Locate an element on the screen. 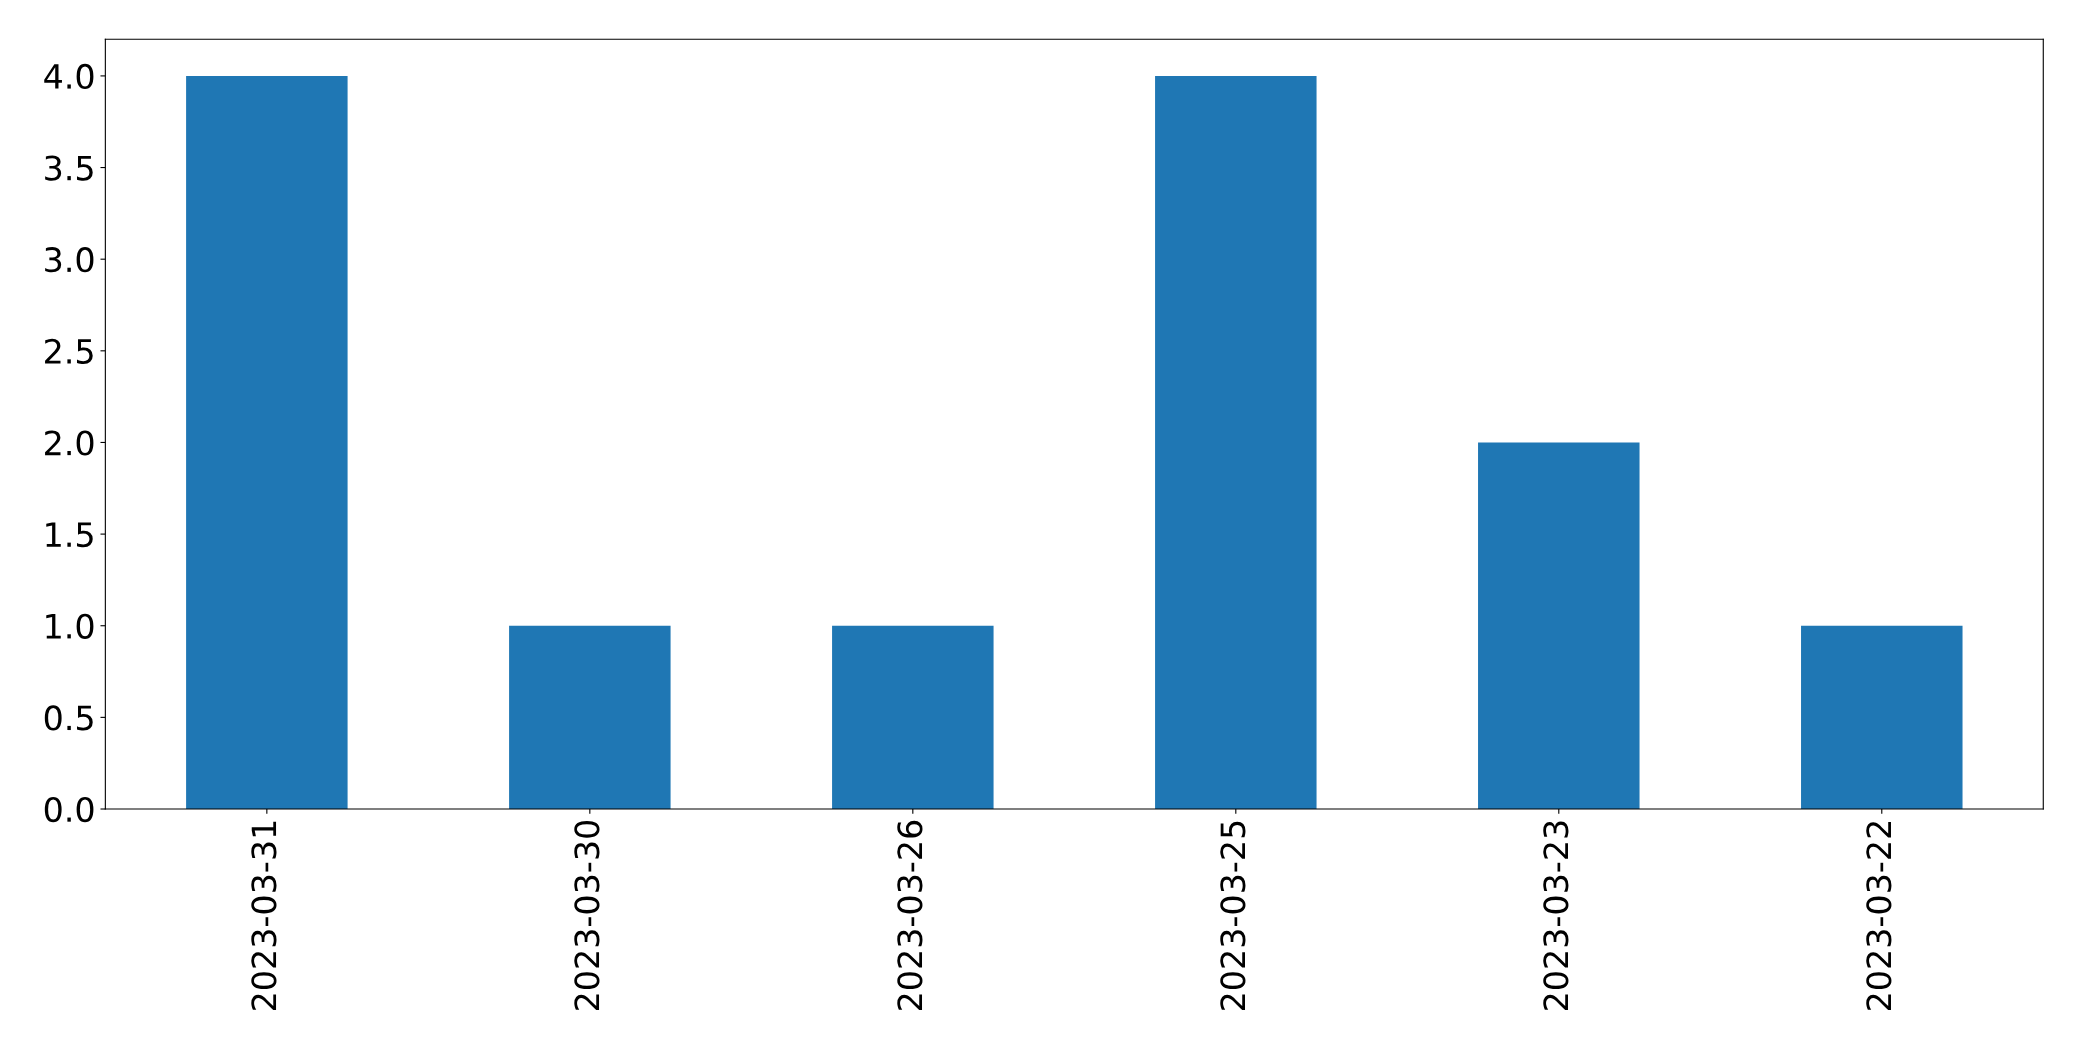  x-tick-label: 2023-03-31 is located at coordinates (264, 916).